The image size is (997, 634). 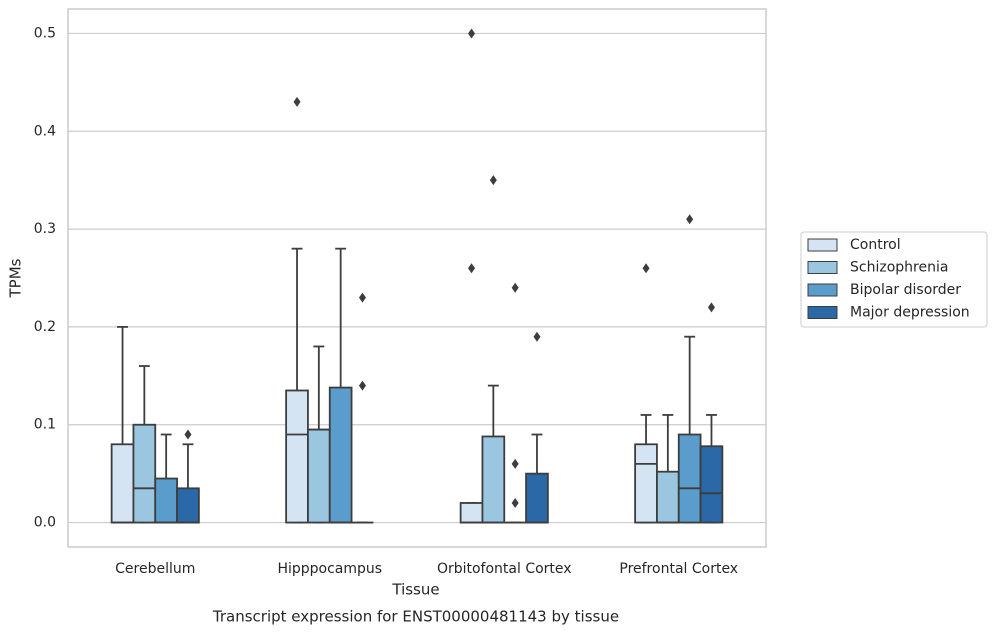 I want to click on legend-label: Bipolar disorder, so click(x=905, y=290).